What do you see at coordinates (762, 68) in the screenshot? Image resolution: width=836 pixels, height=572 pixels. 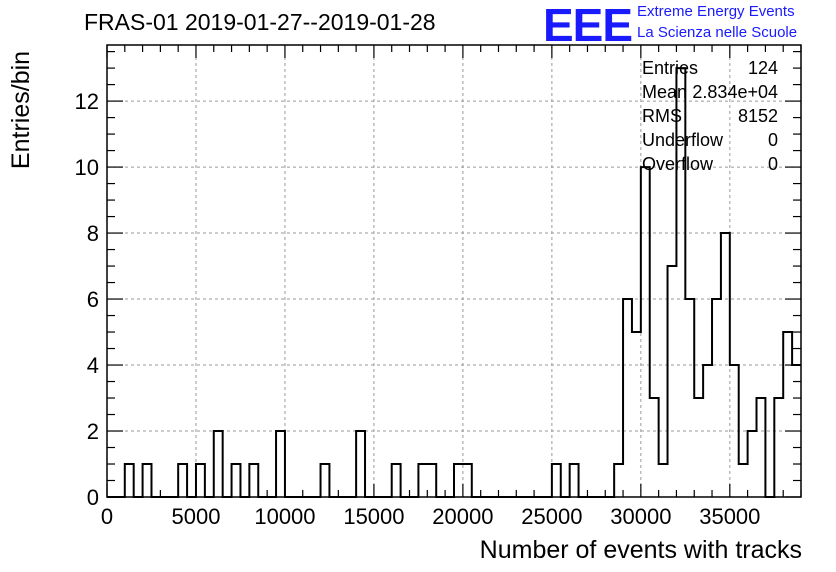 I see `stat-value: 124` at bounding box center [762, 68].